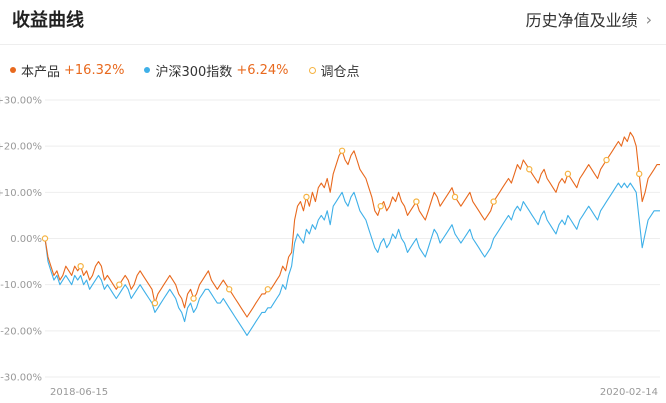 The width and height of the screenshot is (666, 403). What do you see at coordinates (312, 70) in the screenshot?
I see `legend-ring-icon` at bounding box center [312, 70].